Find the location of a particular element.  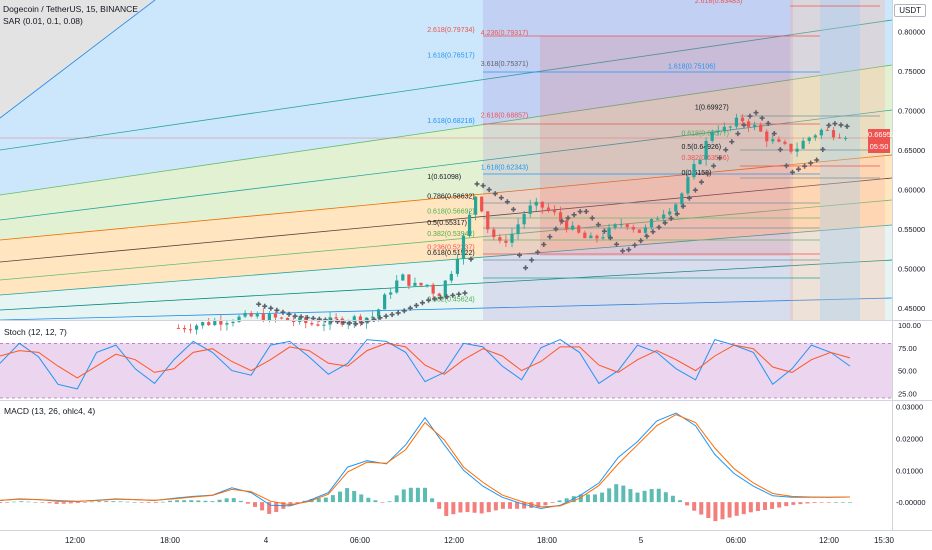

stochastic-pane is located at coordinates (446, 369).